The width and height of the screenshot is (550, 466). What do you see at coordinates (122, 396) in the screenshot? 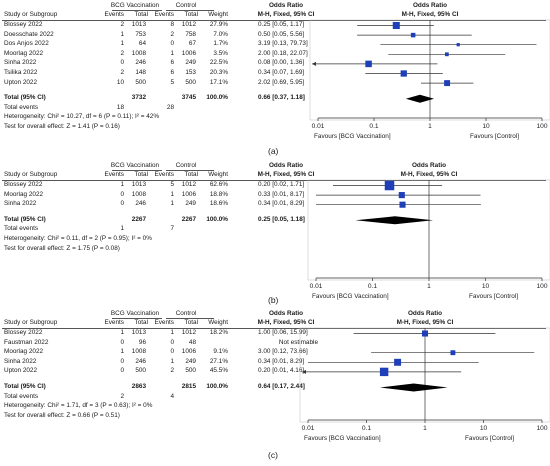
I see `total-events-treatment: 2` at bounding box center [122, 396].